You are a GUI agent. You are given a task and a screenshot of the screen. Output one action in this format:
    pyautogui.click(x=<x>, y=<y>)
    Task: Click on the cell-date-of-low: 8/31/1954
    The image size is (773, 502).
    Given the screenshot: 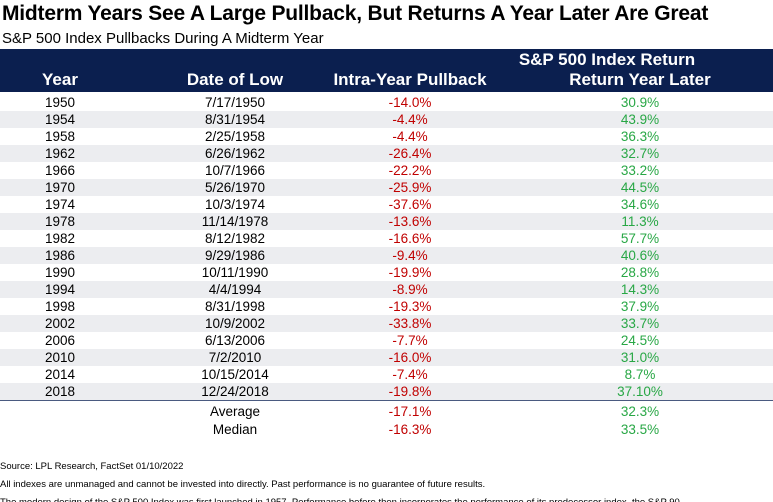 What is the action you would take?
    pyautogui.click(x=235, y=119)
    